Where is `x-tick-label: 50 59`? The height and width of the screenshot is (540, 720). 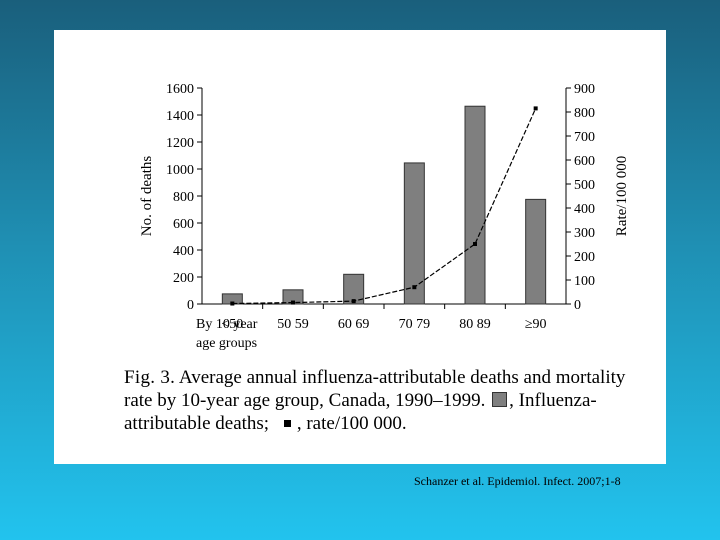 x-tick-label: 50 59 is located at coordinates (293, 324).